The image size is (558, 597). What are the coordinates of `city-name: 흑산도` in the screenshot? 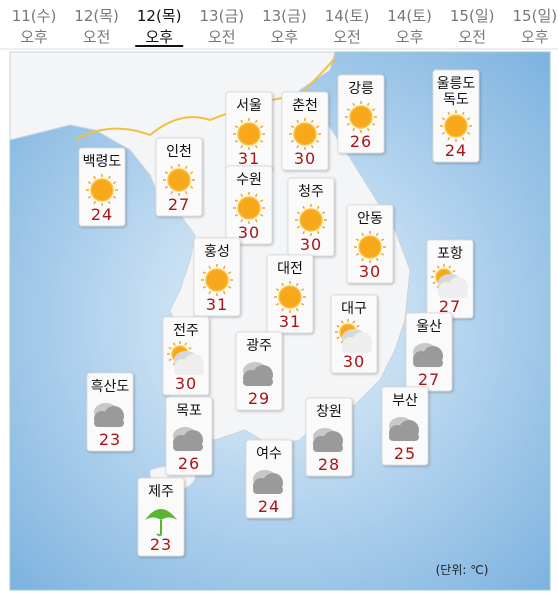 It's located at (110, 386).